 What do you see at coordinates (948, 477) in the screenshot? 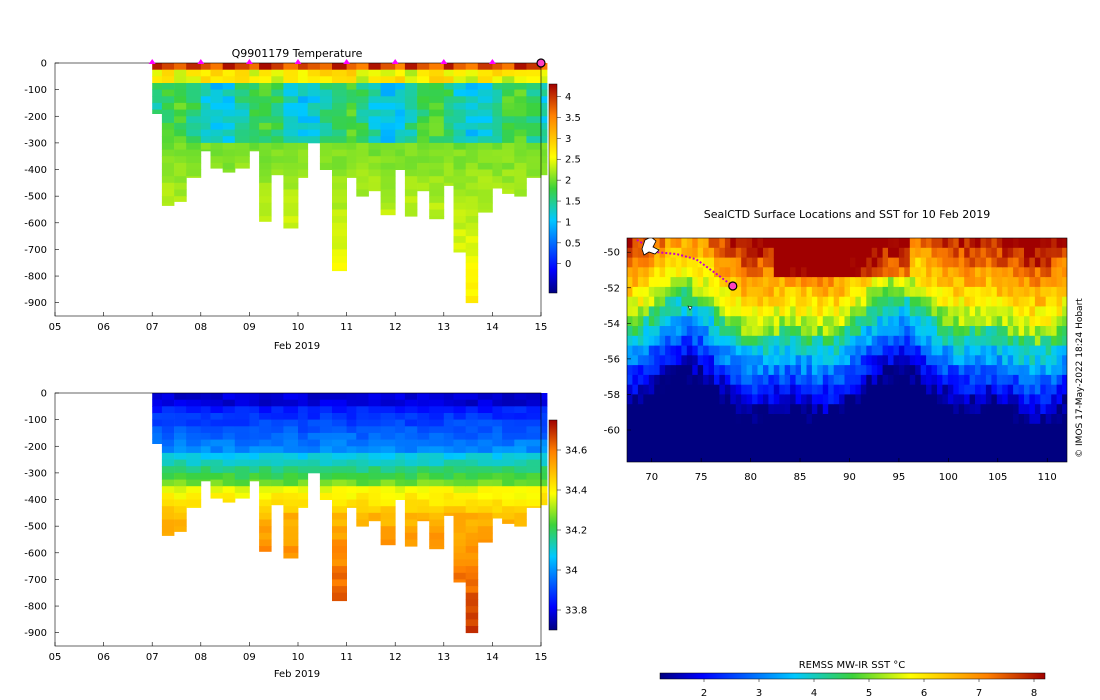
I see `map-x-tick-label: 100` at bounding box center [948, 477].